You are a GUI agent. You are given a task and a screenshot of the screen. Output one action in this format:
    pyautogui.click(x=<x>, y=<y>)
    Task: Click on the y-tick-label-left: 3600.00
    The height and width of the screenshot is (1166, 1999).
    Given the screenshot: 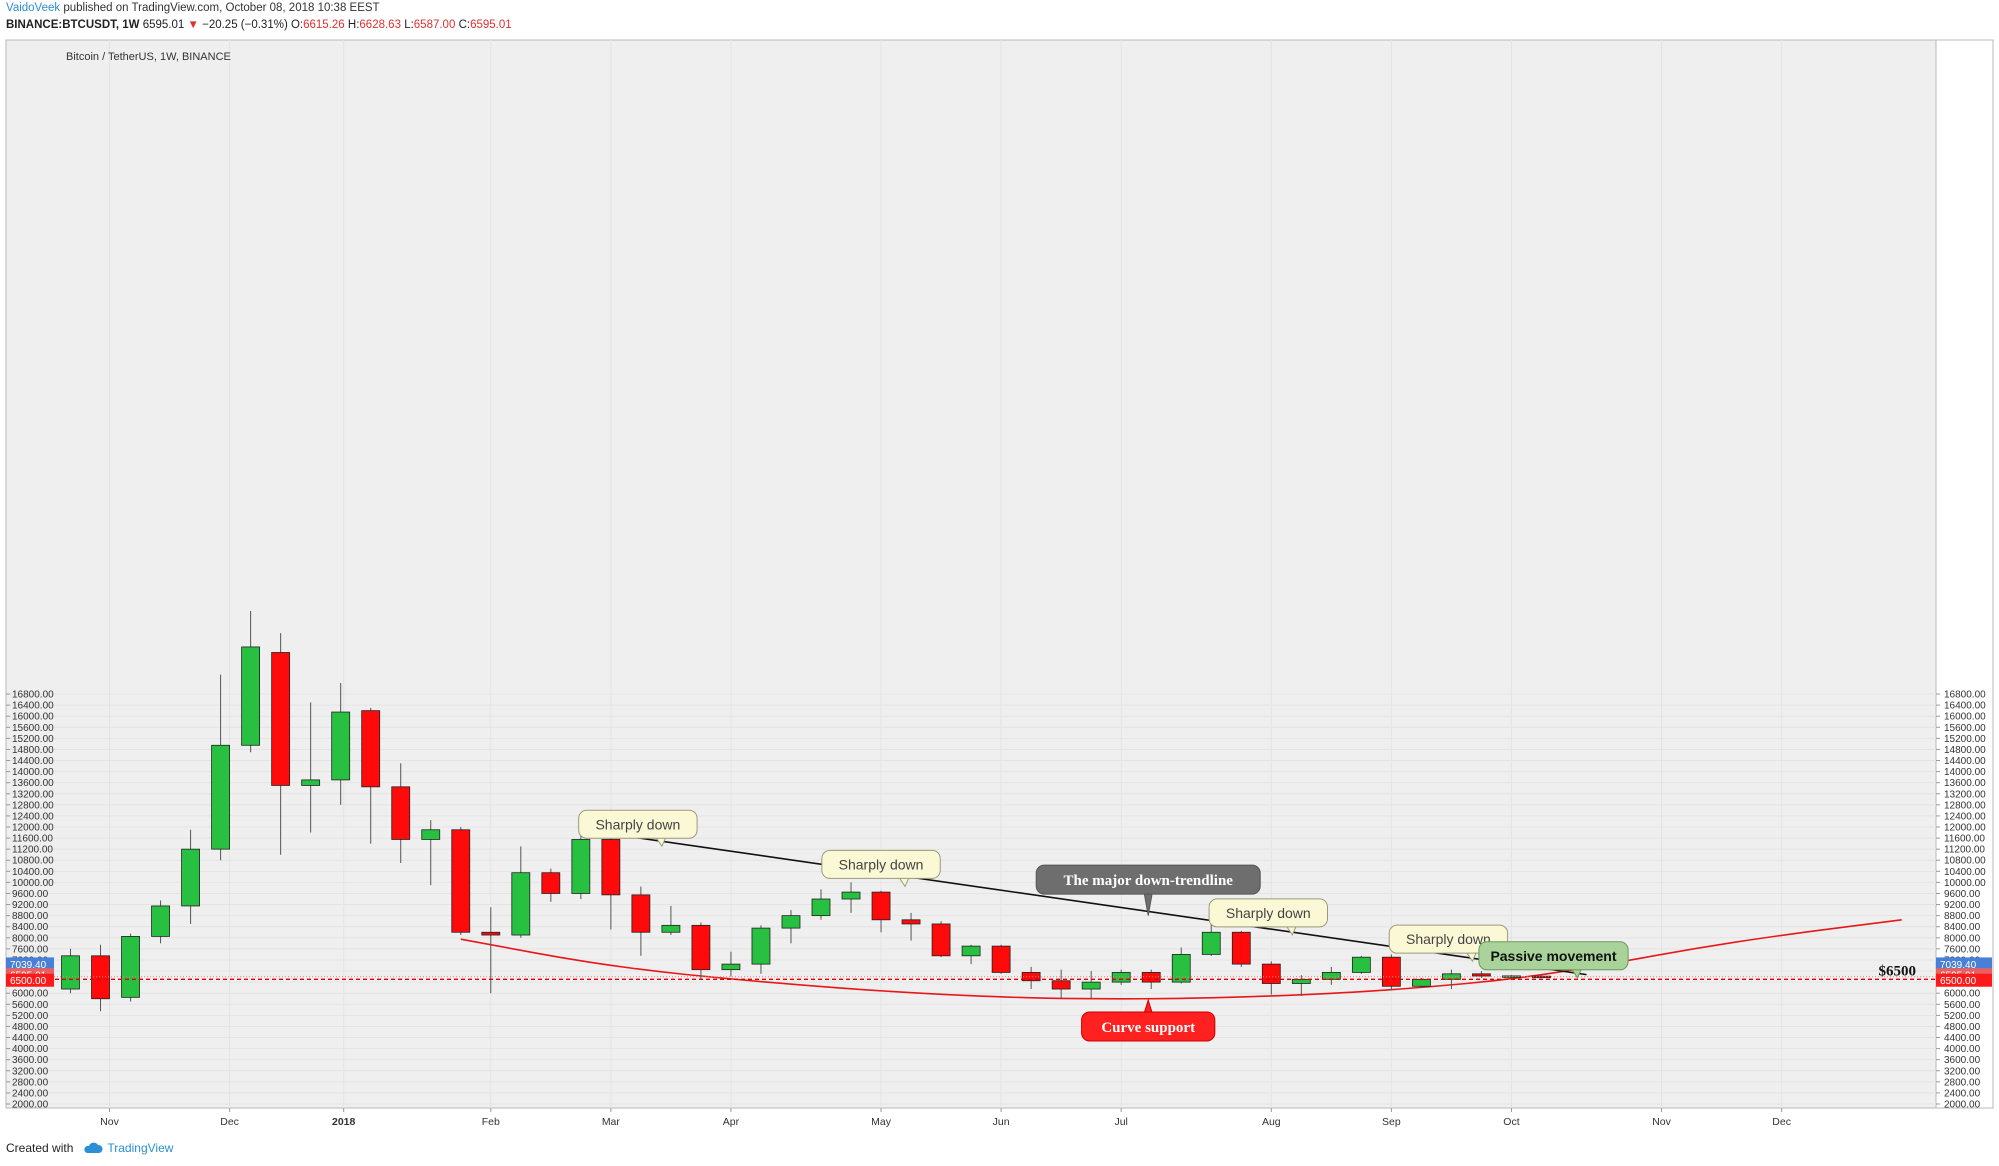 What is the action you would take?
    pyautogui.click(x=30, y=1060)
    